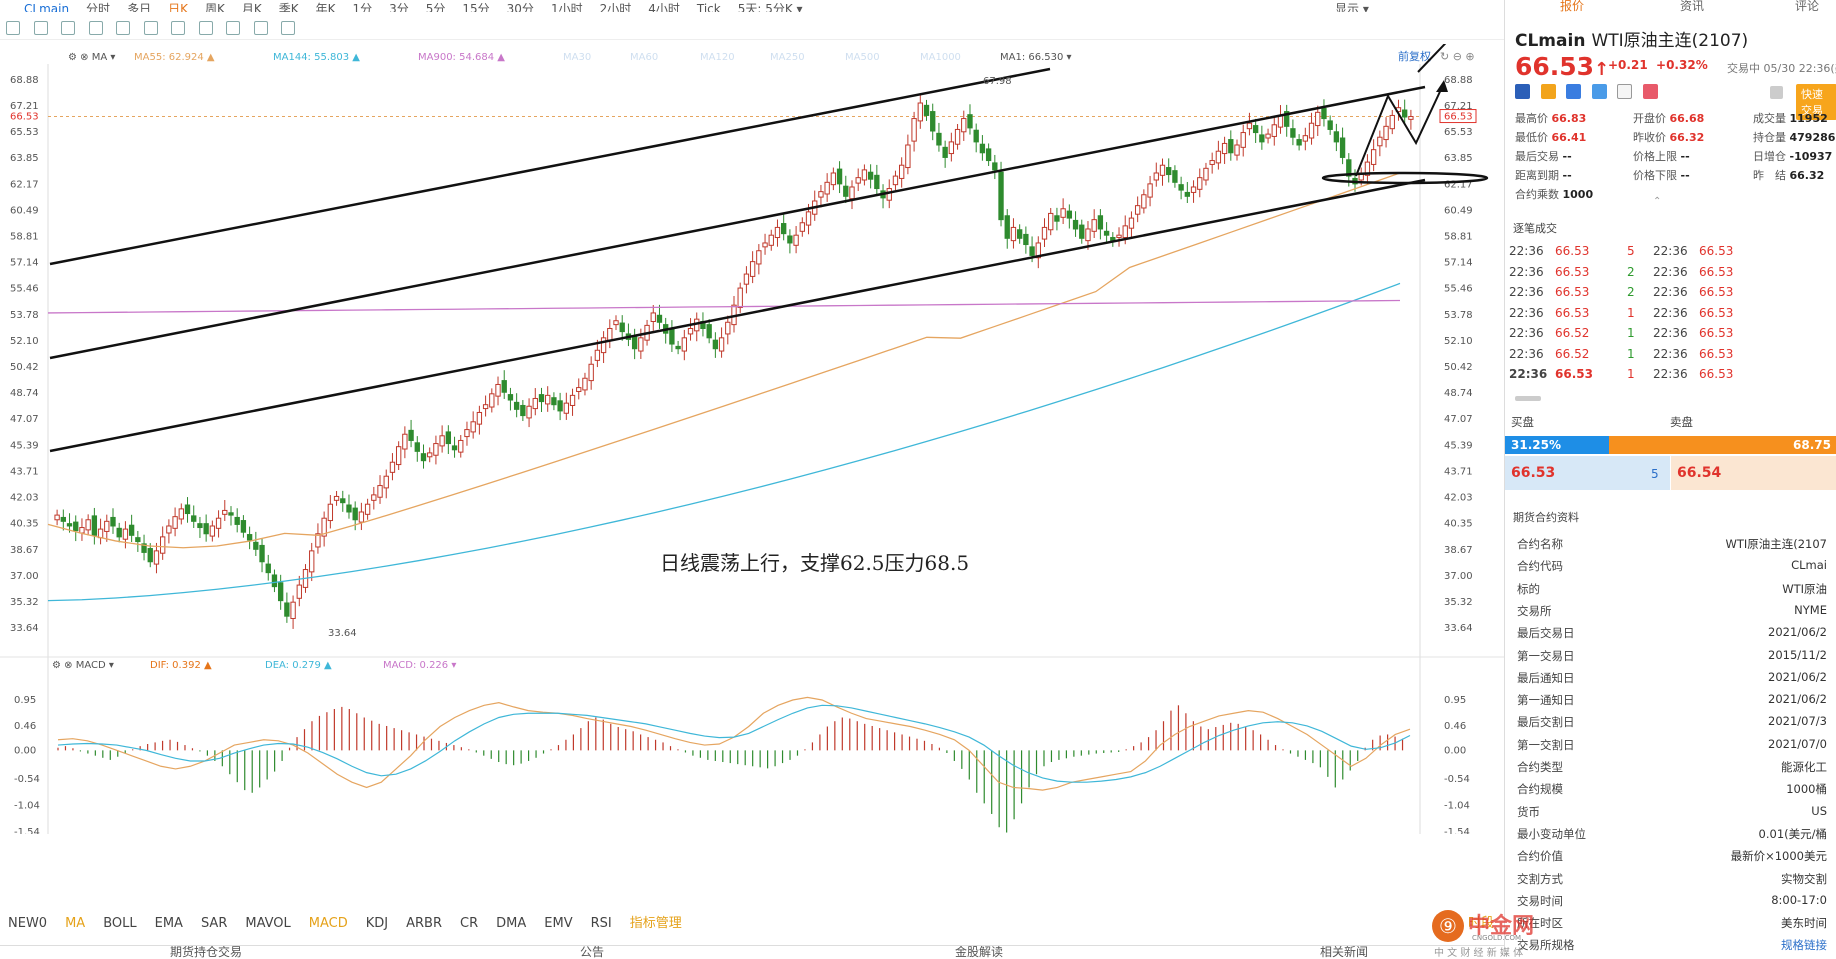 This screenshot has height=959, width=1836. Describe the element at coordinates (1455, 700) in the screenshot. I see `macd-tick-right: 0.95` at that location.